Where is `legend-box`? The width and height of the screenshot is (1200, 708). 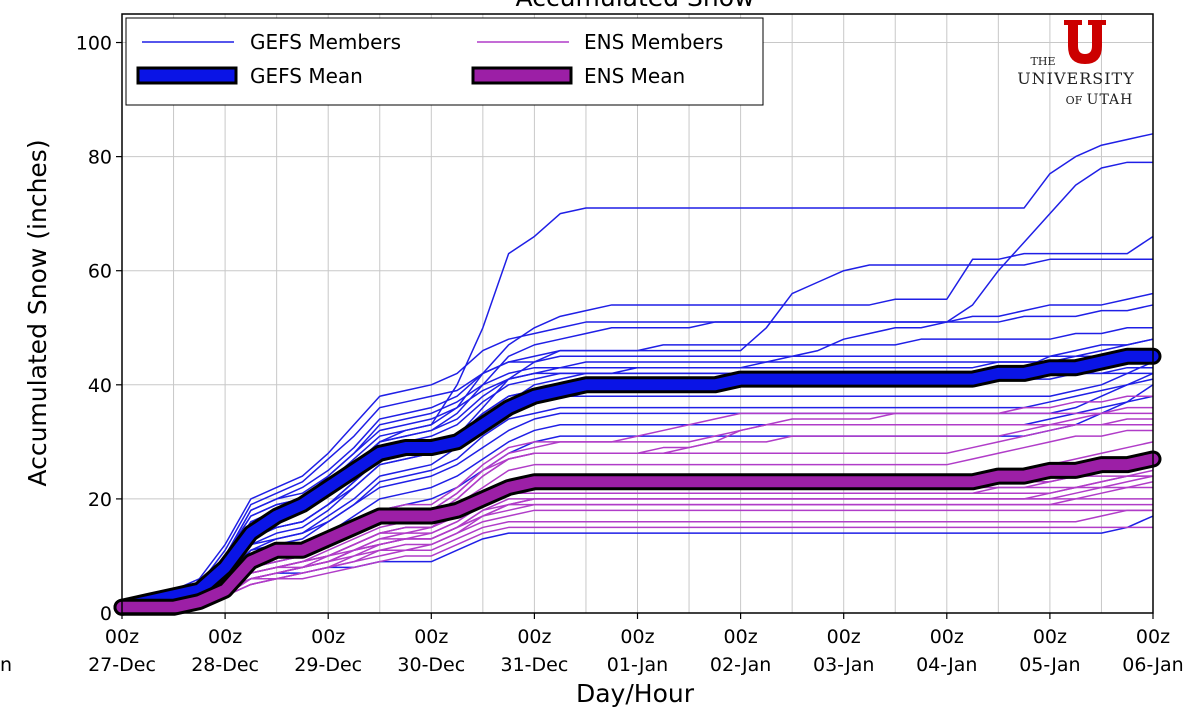 legend-box is located at coordinates (444, 61).